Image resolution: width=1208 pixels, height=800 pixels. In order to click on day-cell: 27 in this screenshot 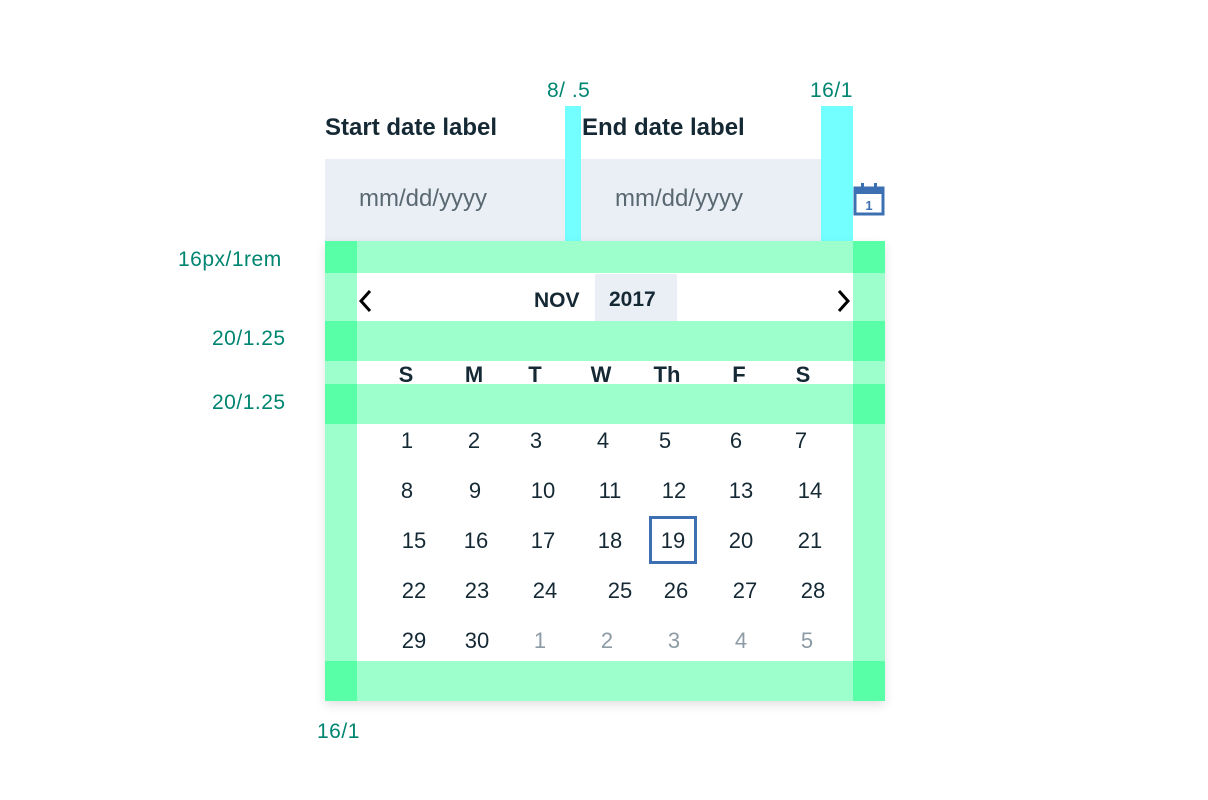, I will do `click(745, 590)`.